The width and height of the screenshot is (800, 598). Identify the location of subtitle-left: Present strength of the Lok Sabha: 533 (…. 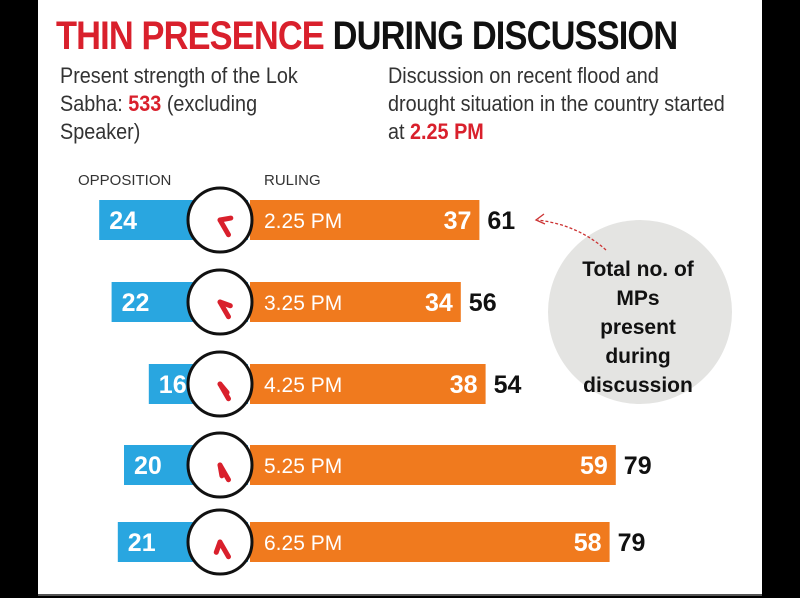
(195, 104).